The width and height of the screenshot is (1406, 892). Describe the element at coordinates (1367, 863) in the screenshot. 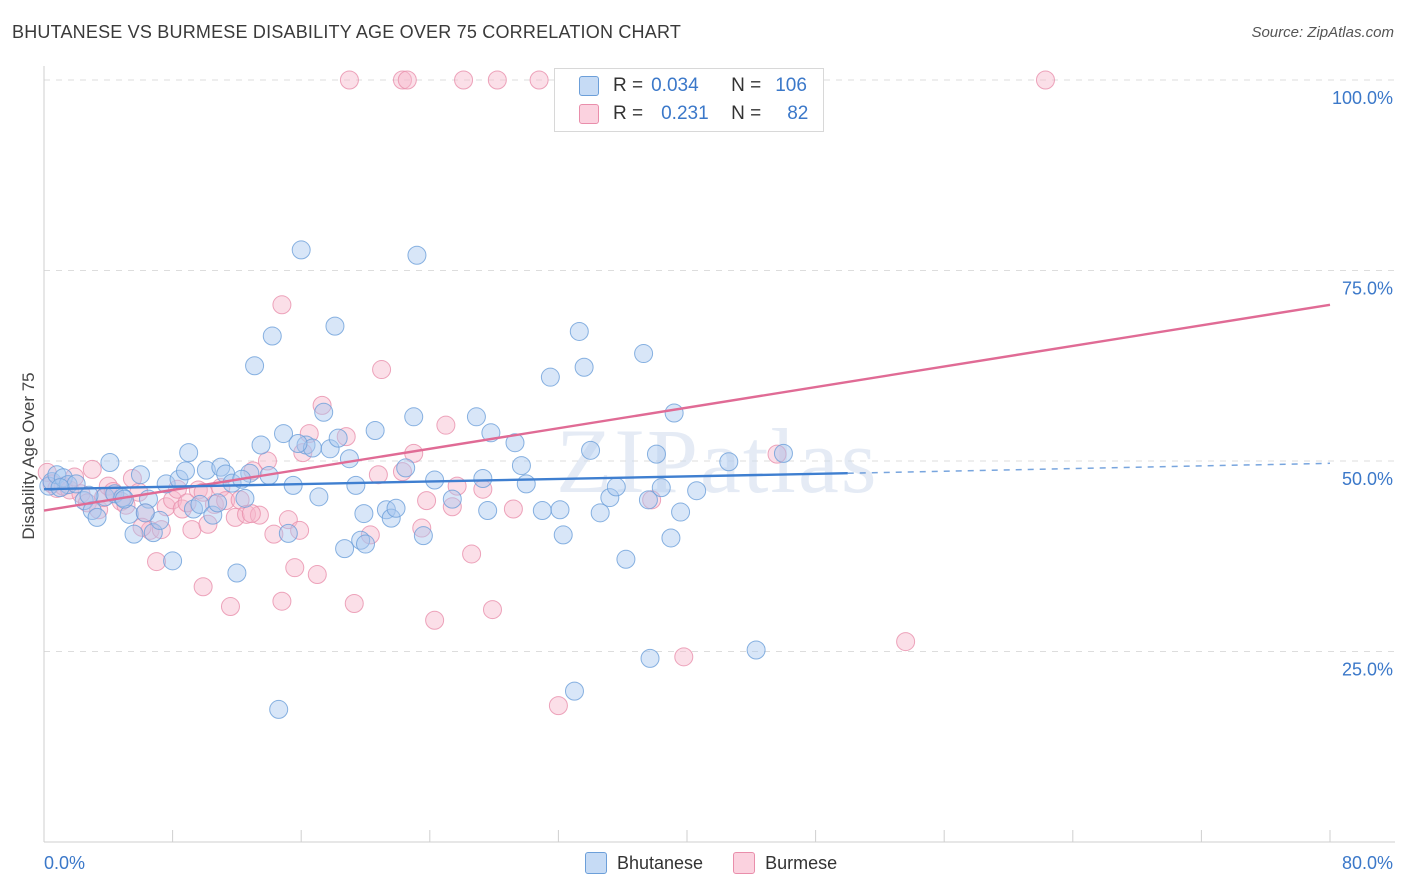

I see `x-tick-label-max: 80.0%` at that location.